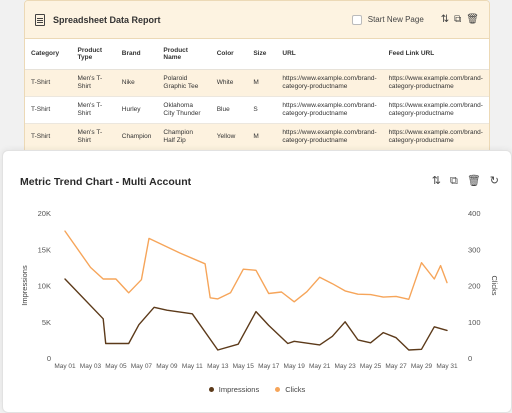  I want to click on column-header: Size, so click(262, 54).